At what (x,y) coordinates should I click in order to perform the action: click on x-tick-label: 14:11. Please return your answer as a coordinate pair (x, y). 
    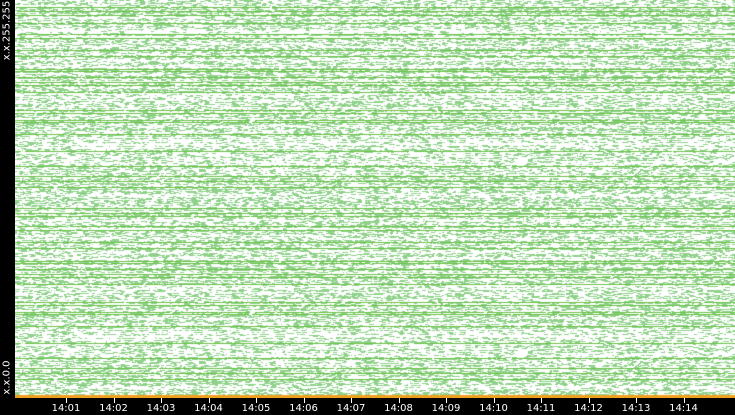
    Looking at the image, I should click on (541, 408).